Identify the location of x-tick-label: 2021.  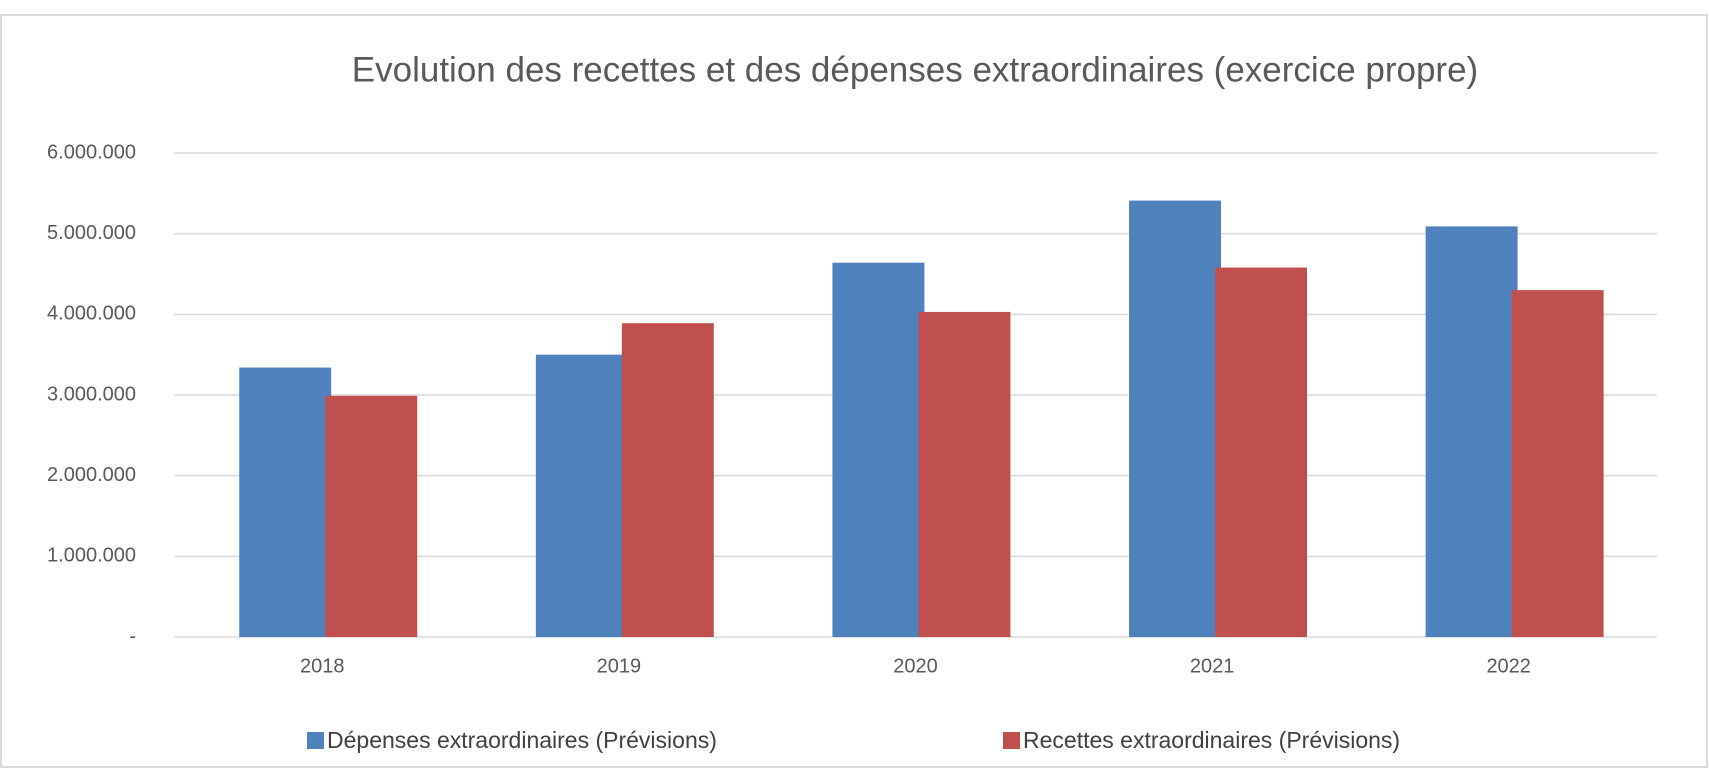
(1212, 666).